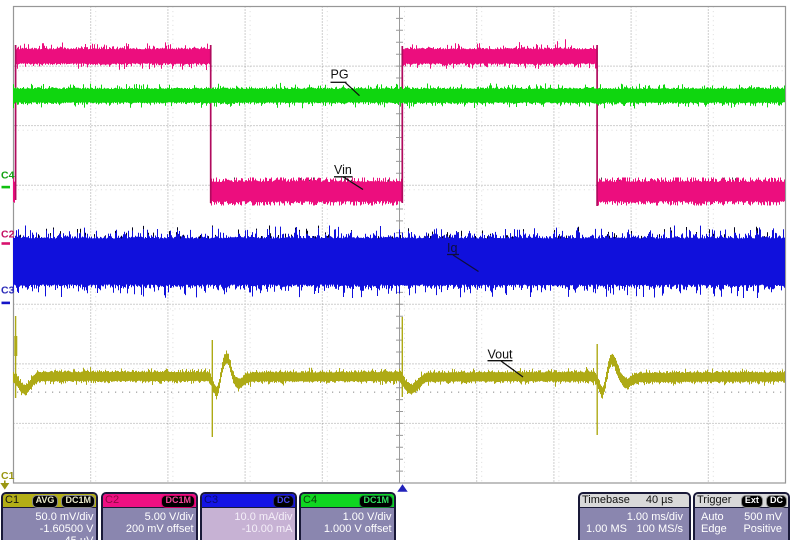 This screenshot has height=540, width=793. What do you see at coordinates (8, 476) in the screenshot?
I see `svg-text: C1` at bounding box center [8, 476].